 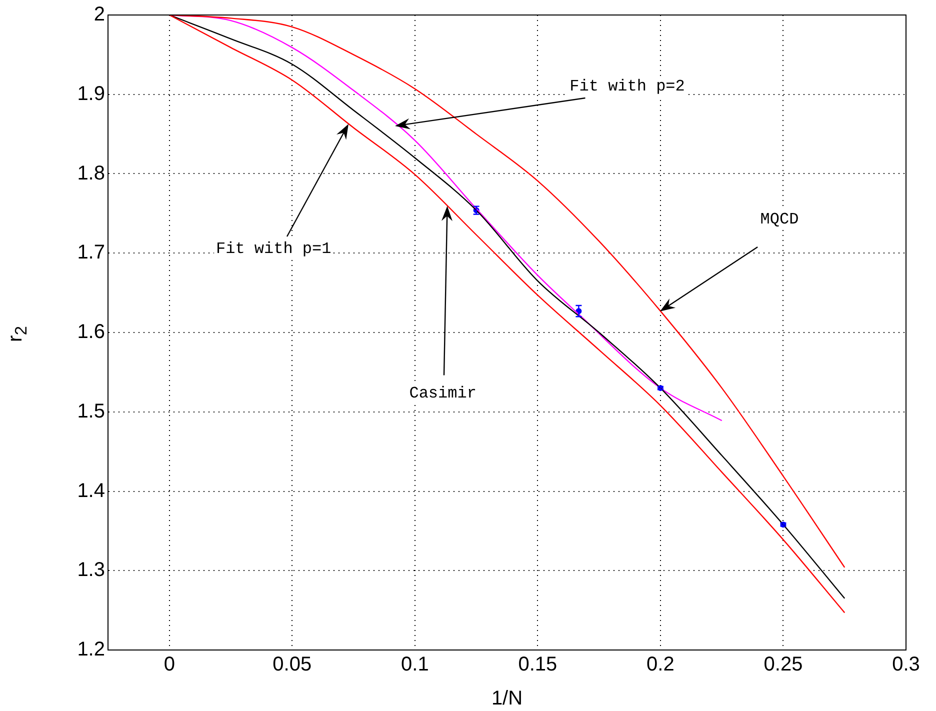 I want to click on x-axis-title: 1/N, so click(x=507, y=699).